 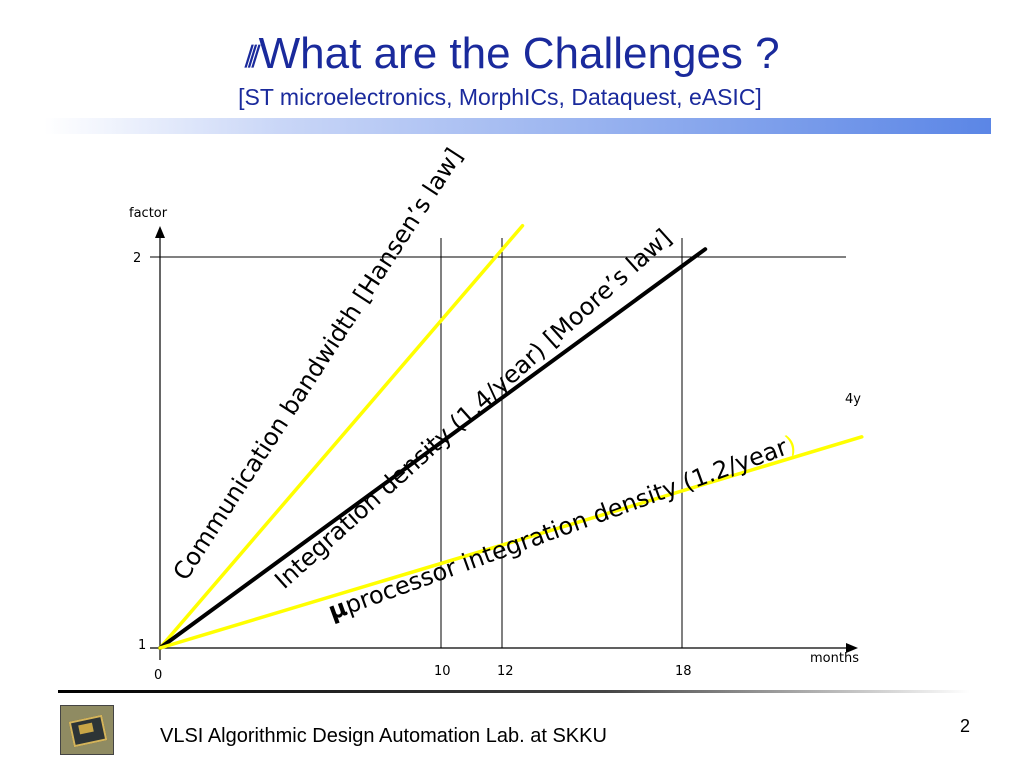 I want to click on header-gradient-bar, so click(x=517, y=126).